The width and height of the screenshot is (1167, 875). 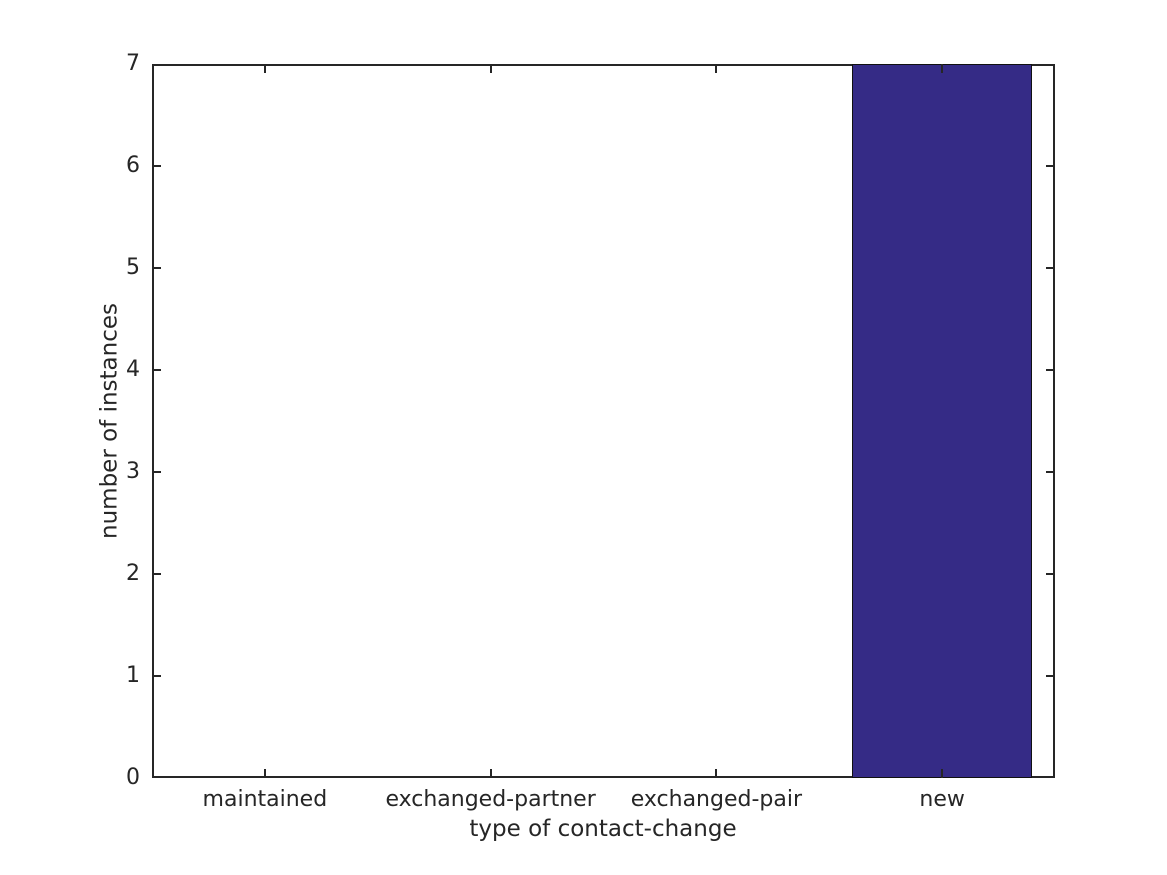 What do you see at coordinates (942, 799) in the screenshot?
I see `x-tick-label-new: new` at bounding box center [942, 799].